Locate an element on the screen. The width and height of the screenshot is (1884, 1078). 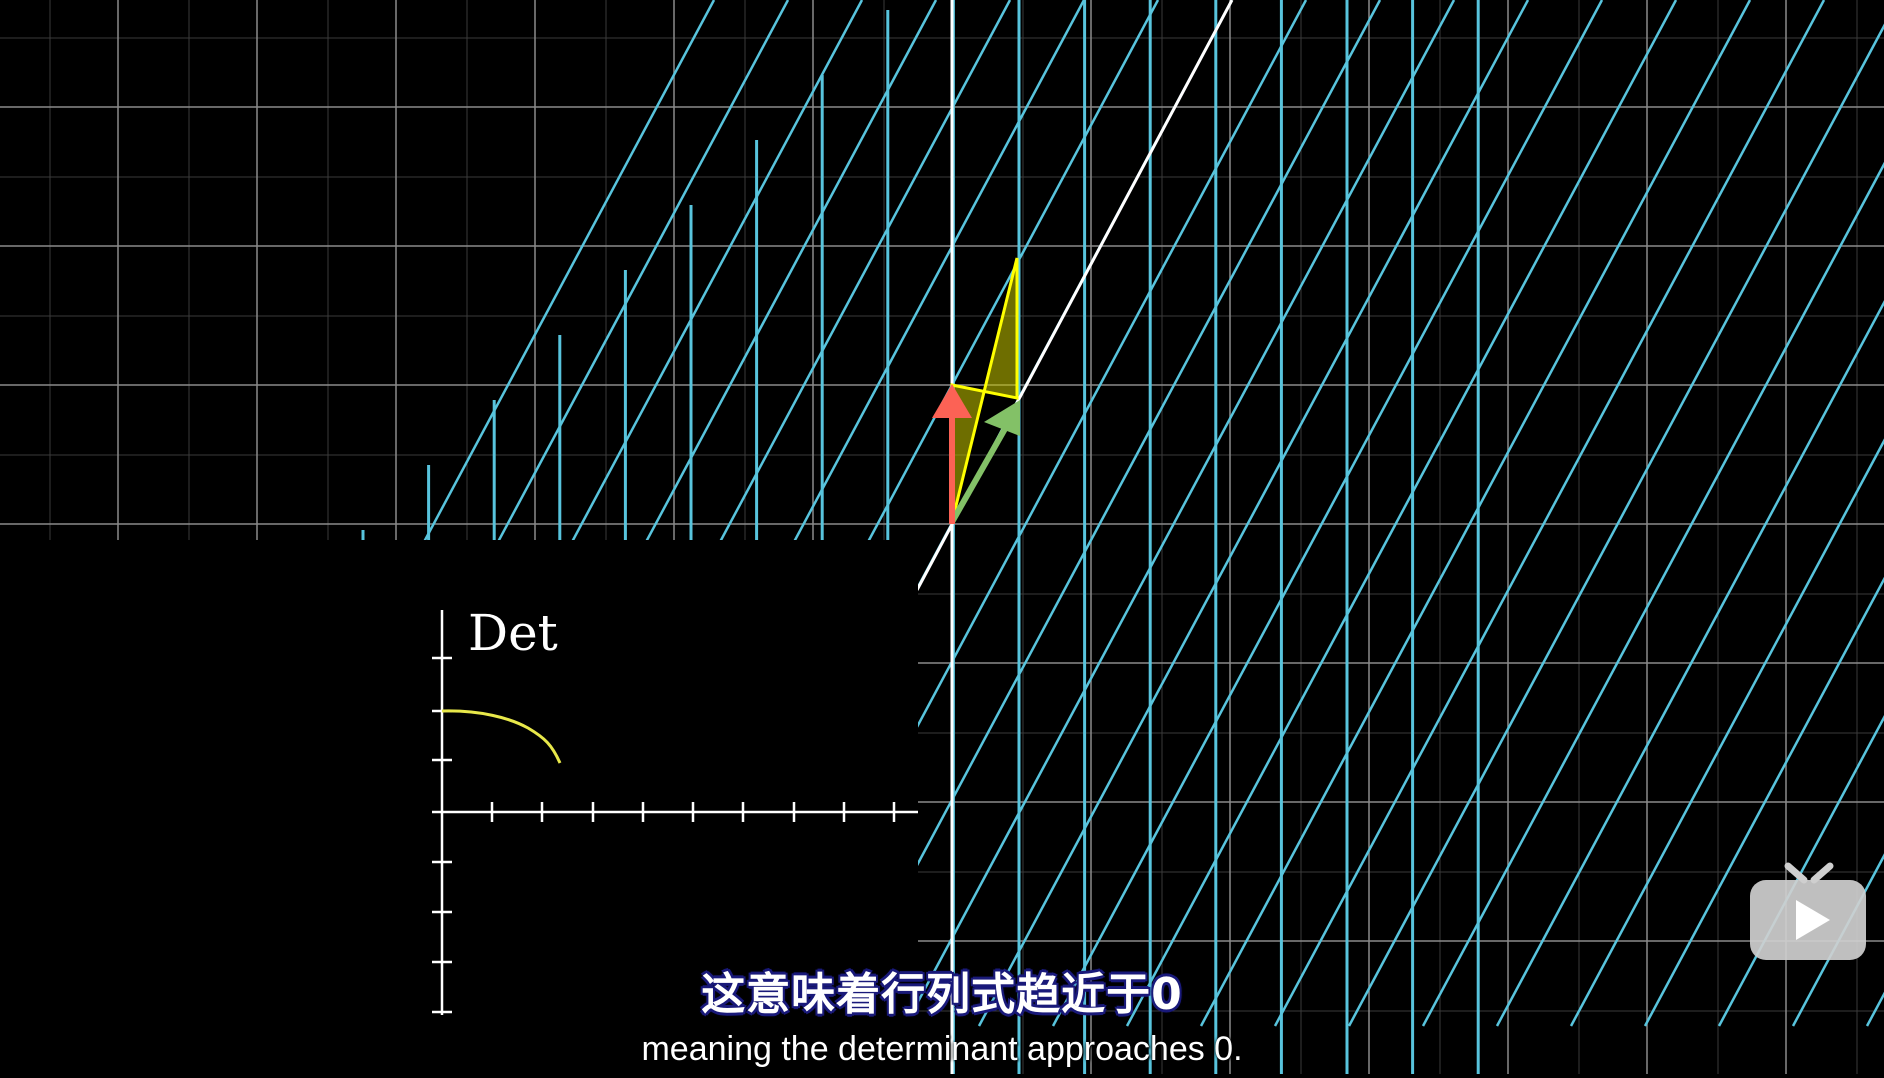
tv-play-button is located at coordinates (1808, 914).